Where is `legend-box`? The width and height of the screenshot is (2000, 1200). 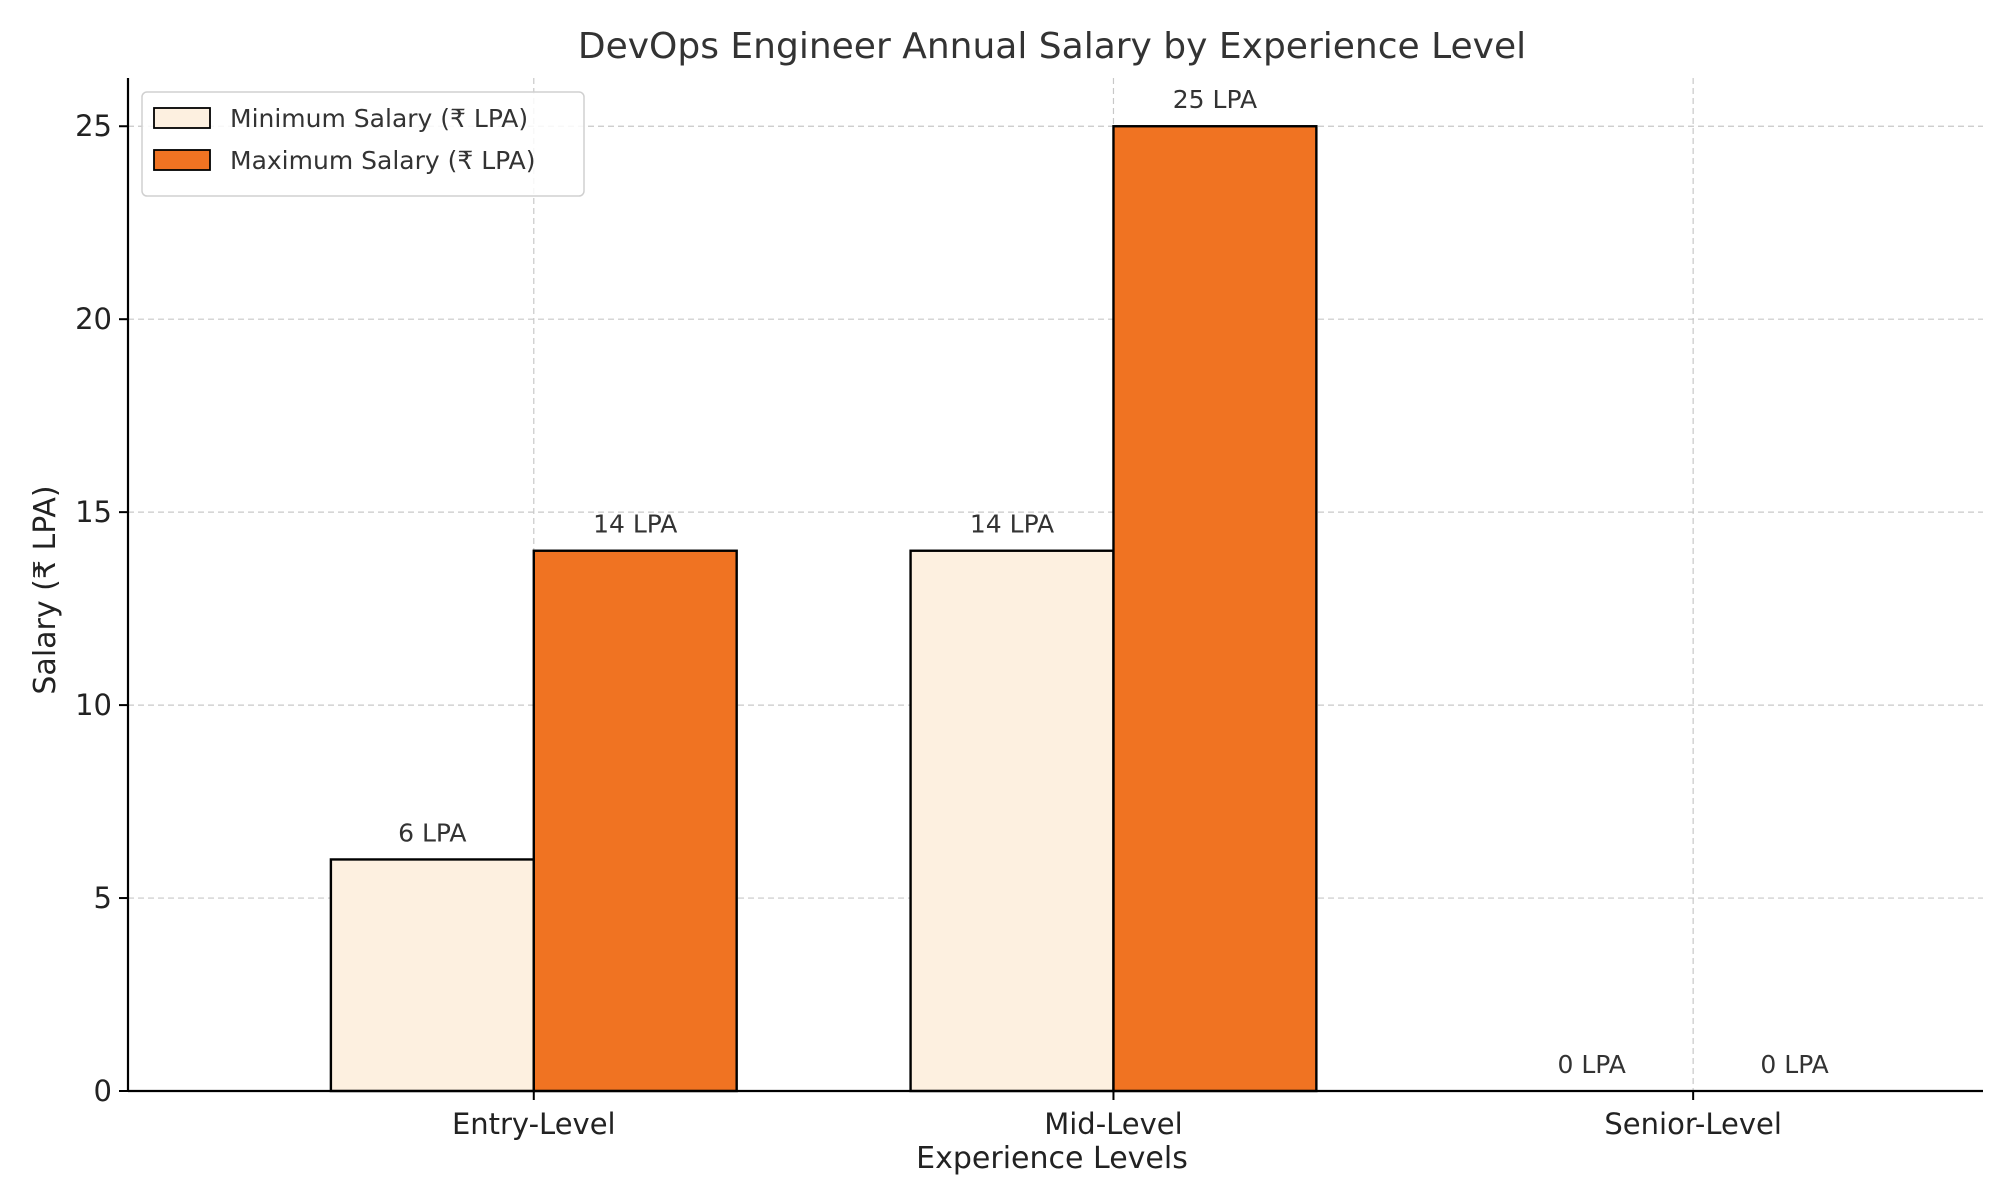
legend-box is located at coordinates (363, 144).